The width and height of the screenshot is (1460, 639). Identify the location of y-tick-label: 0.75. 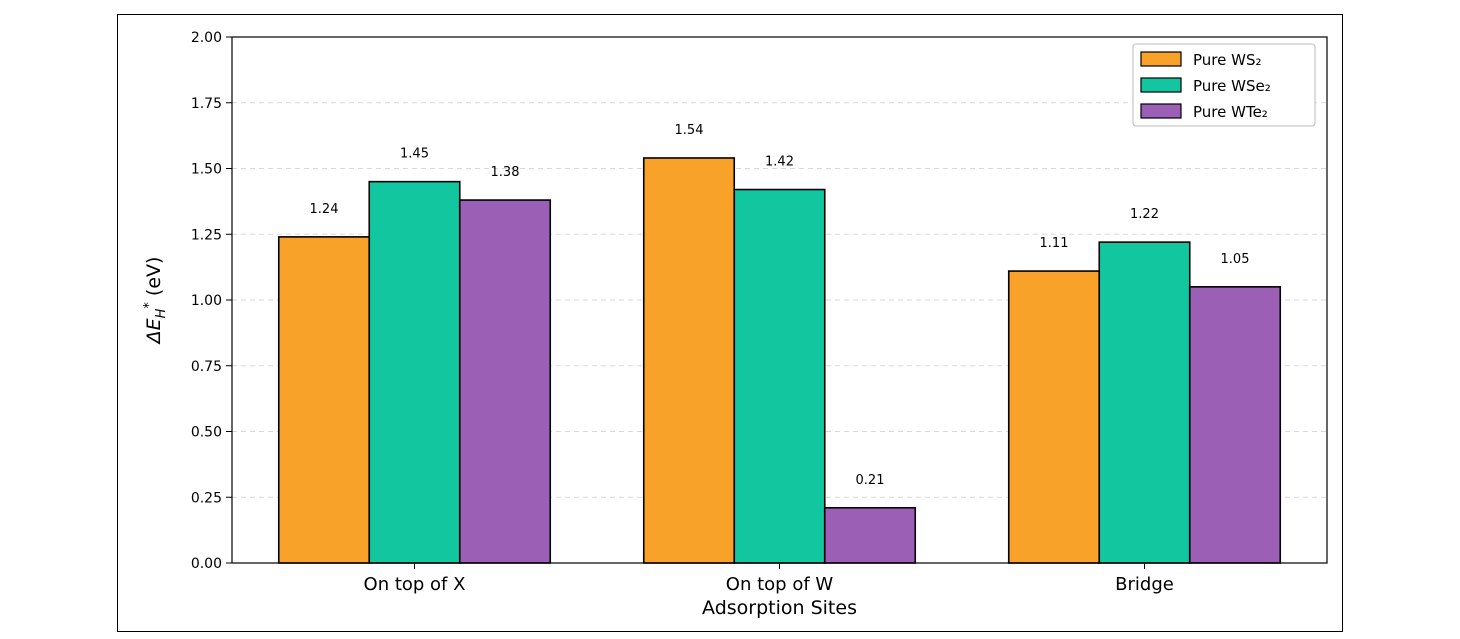
(206, 367).